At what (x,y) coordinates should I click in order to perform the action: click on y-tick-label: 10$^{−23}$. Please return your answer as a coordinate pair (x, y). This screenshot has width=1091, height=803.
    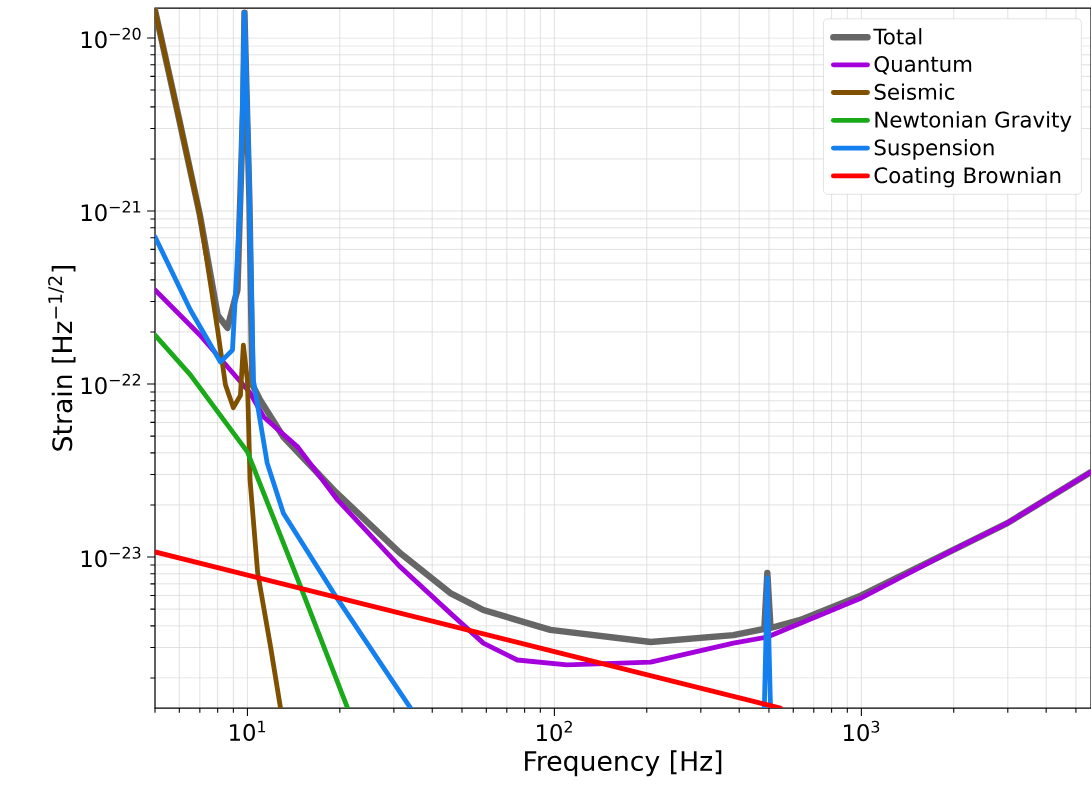
    Looking at the image, I should click on (111, 557).